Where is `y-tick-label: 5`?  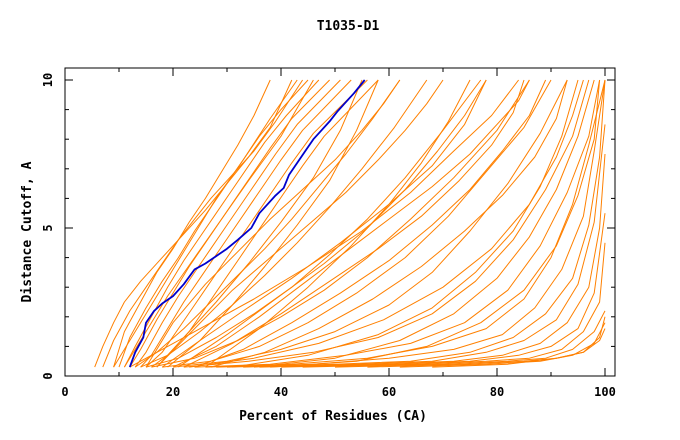 y-tick-label: 5 is located at coordinates (48, 227).